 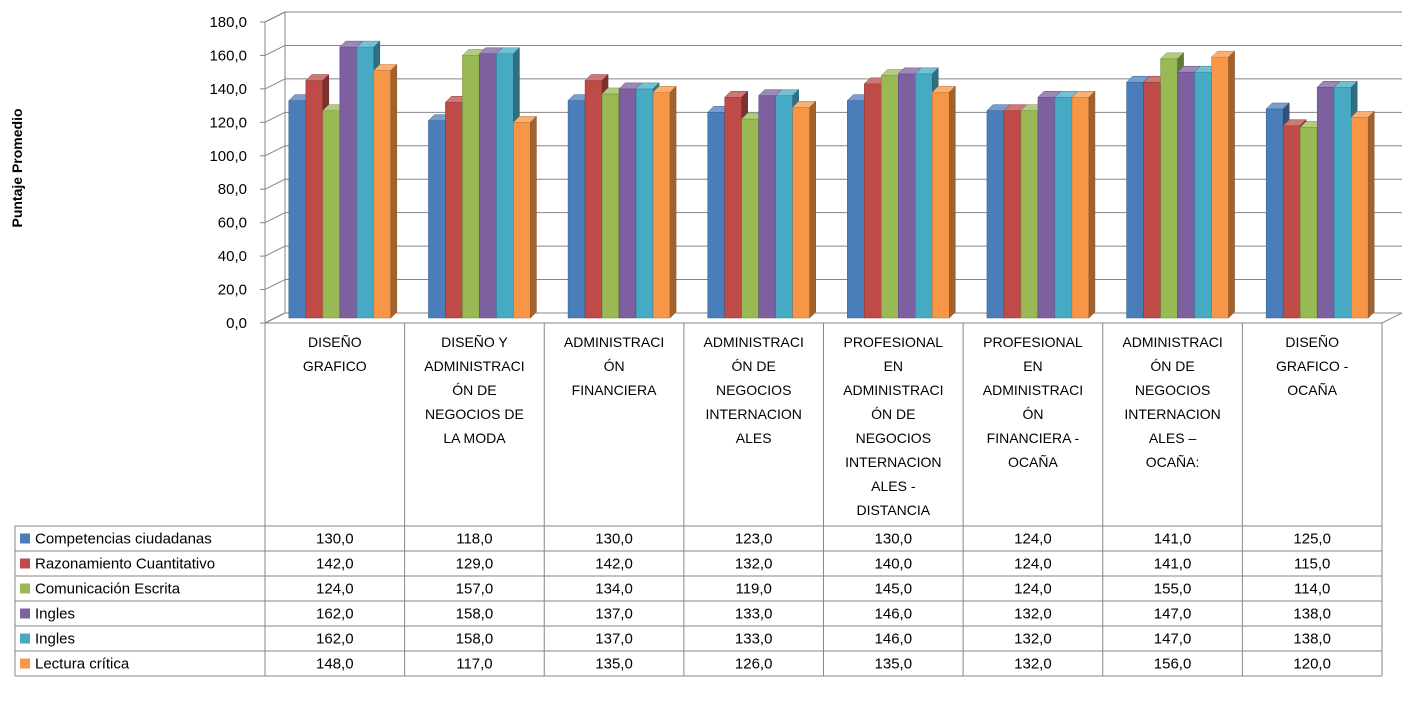 I want to click on legend-label: Lectura crítica, so click(x=82, y=664).